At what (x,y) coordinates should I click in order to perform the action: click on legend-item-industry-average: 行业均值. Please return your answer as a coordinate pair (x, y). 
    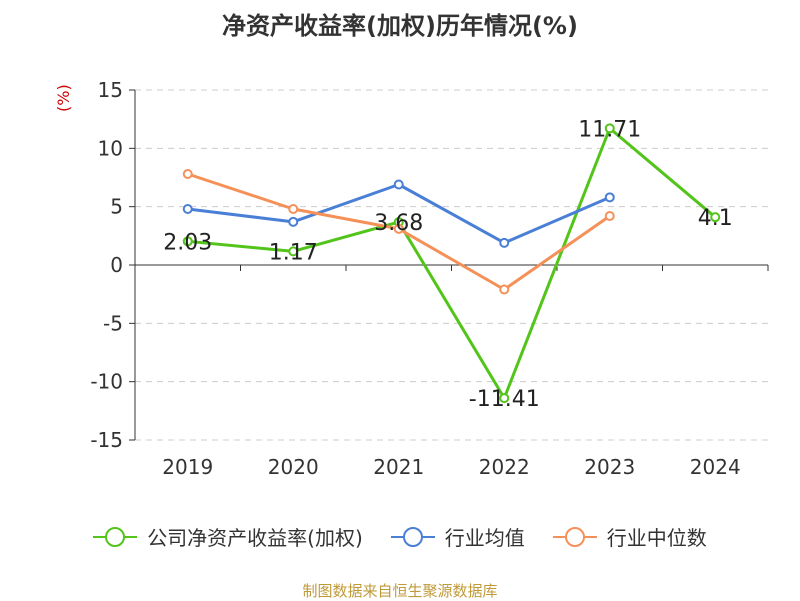
    Looking at the image, I should click on (457, 536).